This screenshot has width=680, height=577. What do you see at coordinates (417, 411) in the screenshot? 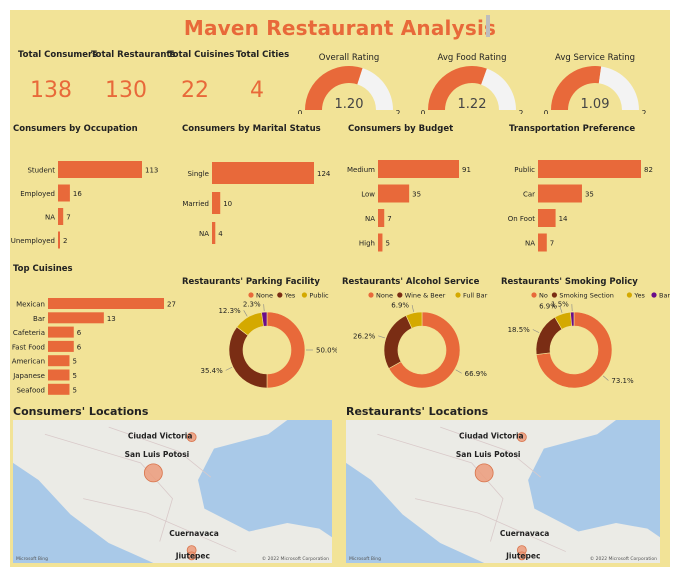
I see `map-restaurants-title: Restaurants' Locations` at bounding box center [417, 411].